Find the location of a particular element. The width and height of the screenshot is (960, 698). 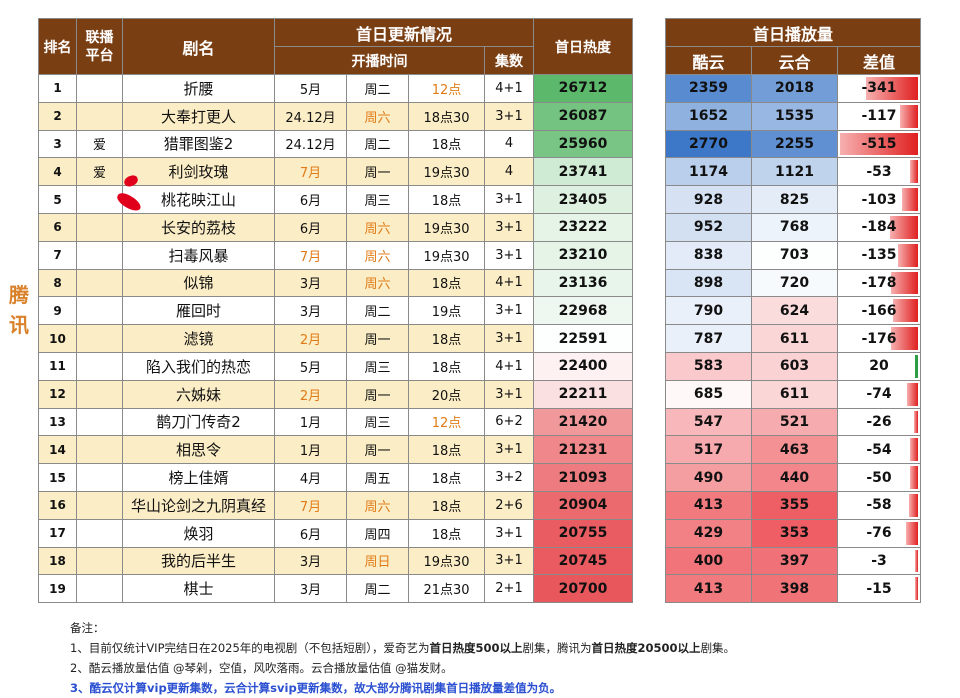

rank-cell: 17 is located at coordinates (57, 533).